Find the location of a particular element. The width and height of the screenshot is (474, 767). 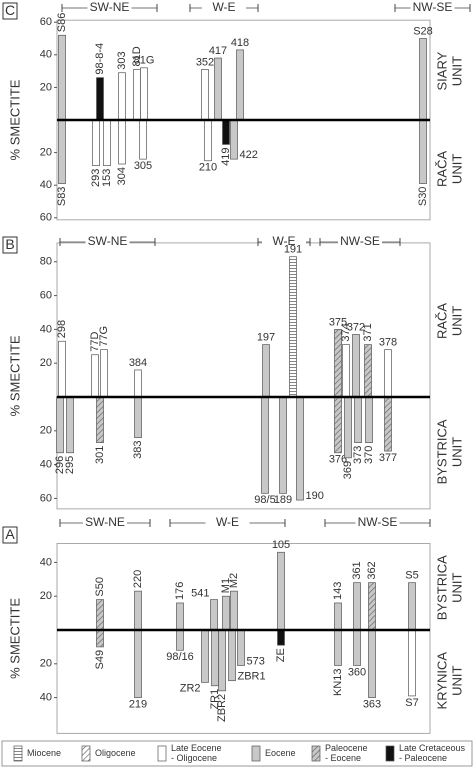

bar-label: 362 is located at coordinates (372, 570).